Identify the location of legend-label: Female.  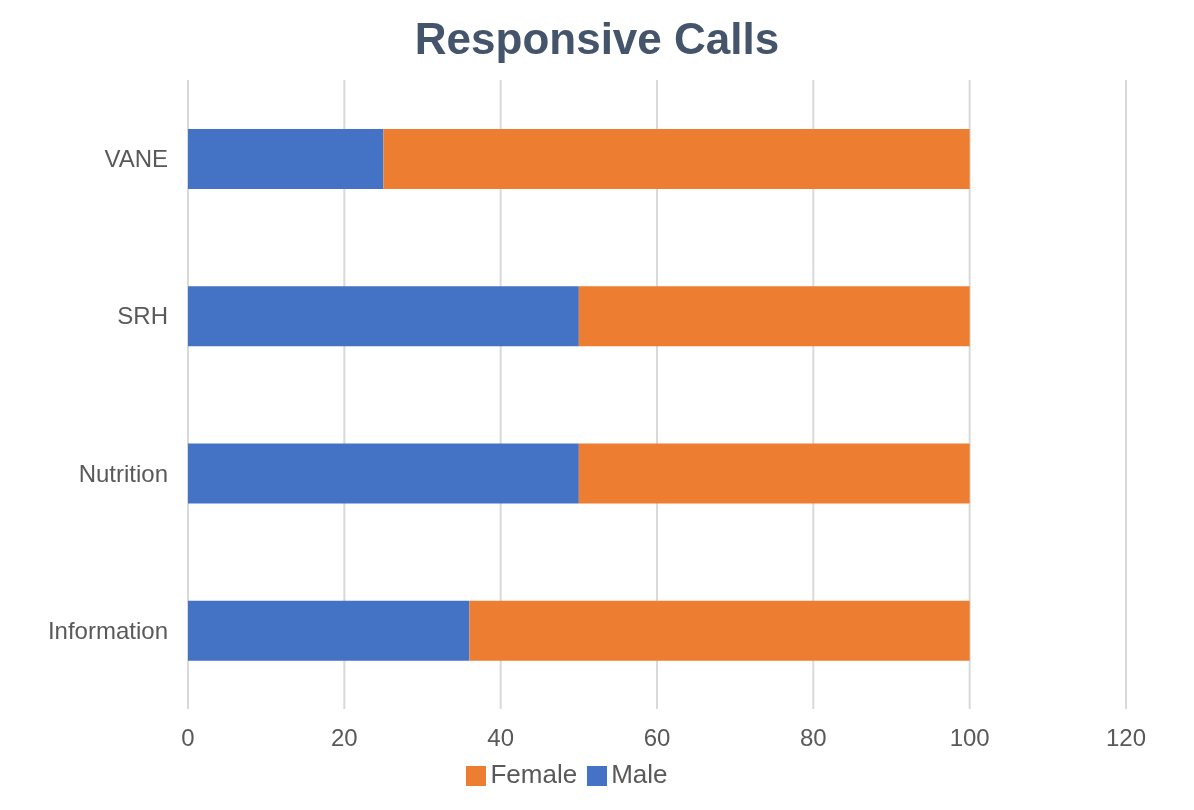
(534, 774).